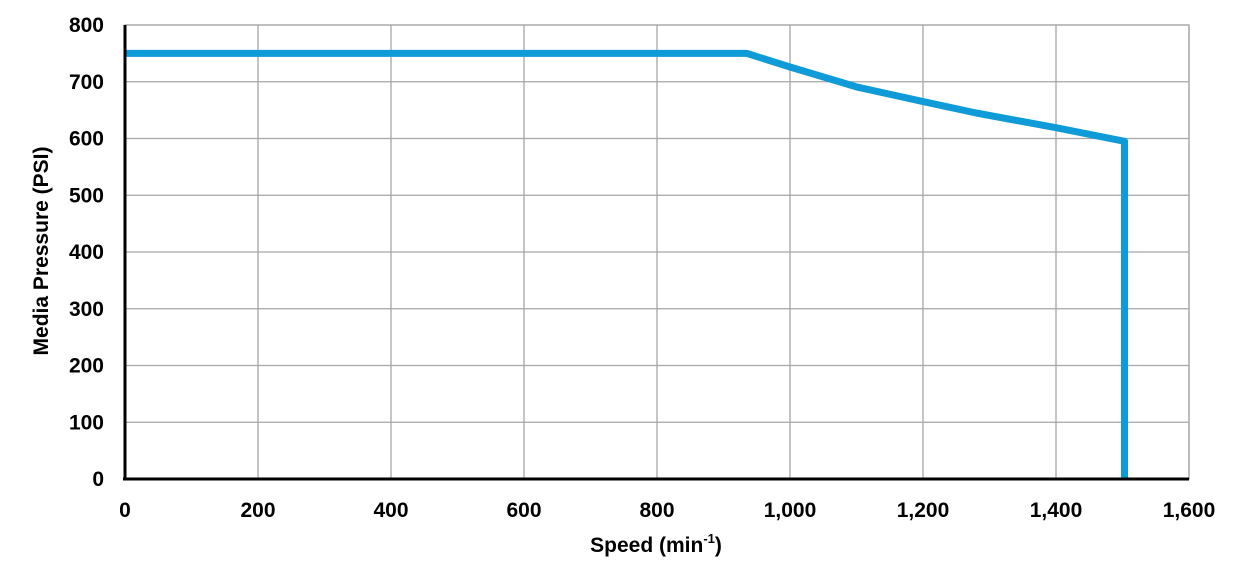  Describe the element at coordinates (86, 422) in the screenshot. I see `y-tick-label: 100` at that location.